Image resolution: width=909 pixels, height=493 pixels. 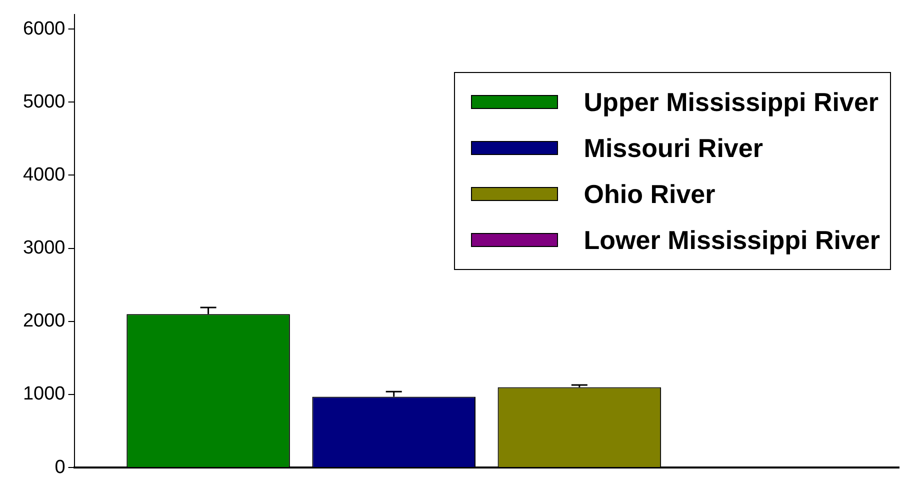 What do you see at coordinates (673, 148) in the screenshot?
I see `legend-label: Missouri River` at bounding box center [673, 148].